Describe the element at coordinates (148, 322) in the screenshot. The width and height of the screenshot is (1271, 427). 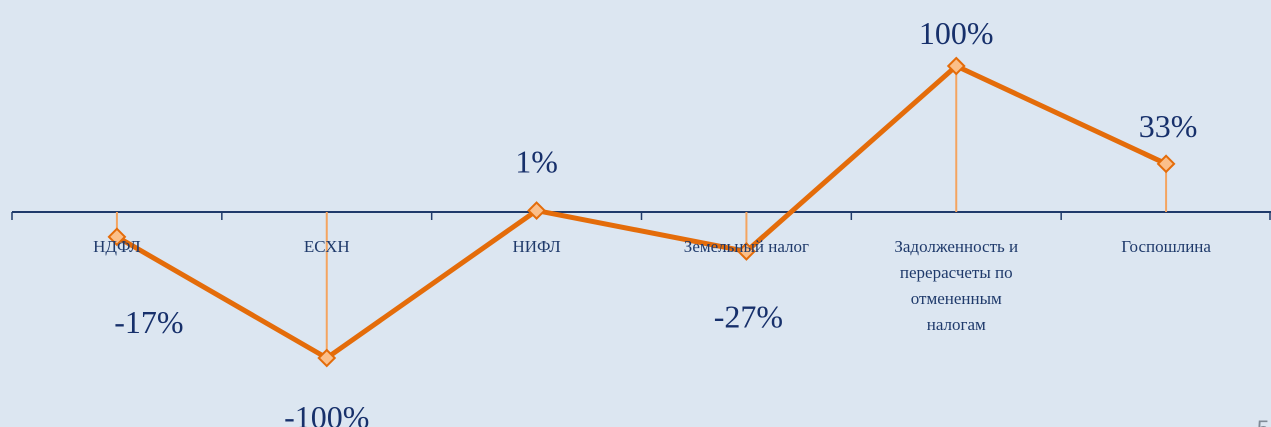
I see `data-label: -17%` at that location.